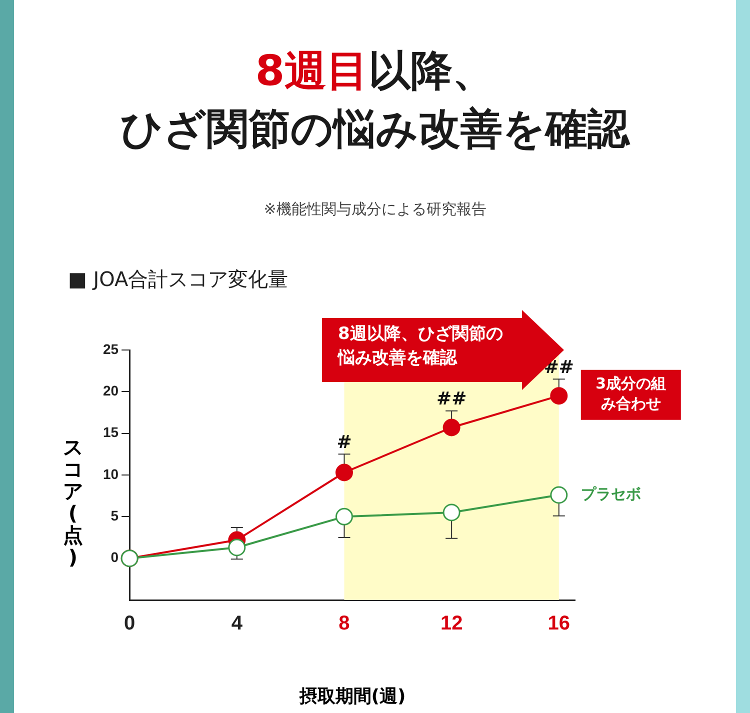  What do you see at coordinates (352, 696) in the screenshot?
I see `x-axis-title: 摂取期間(週)` at bounding box center [352, 696].